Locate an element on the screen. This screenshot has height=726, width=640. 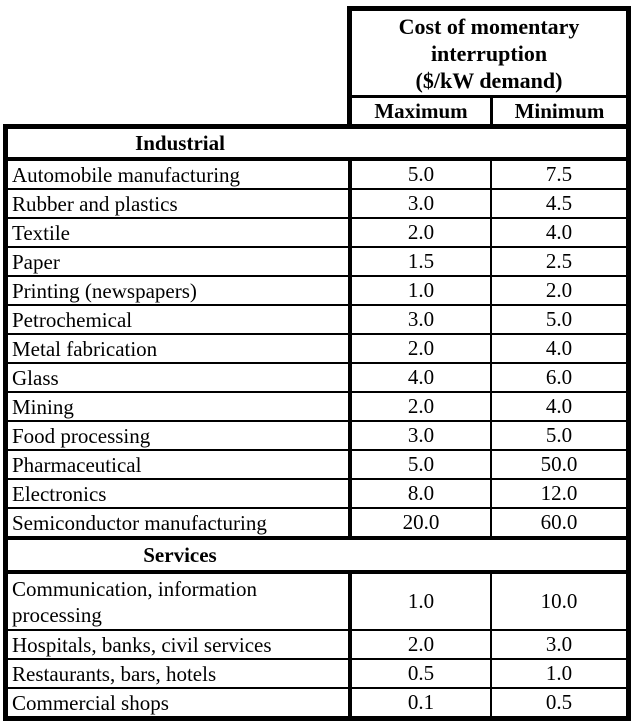
table-row: Mining 2.0 4.0 is located at coordinates (317, 405).